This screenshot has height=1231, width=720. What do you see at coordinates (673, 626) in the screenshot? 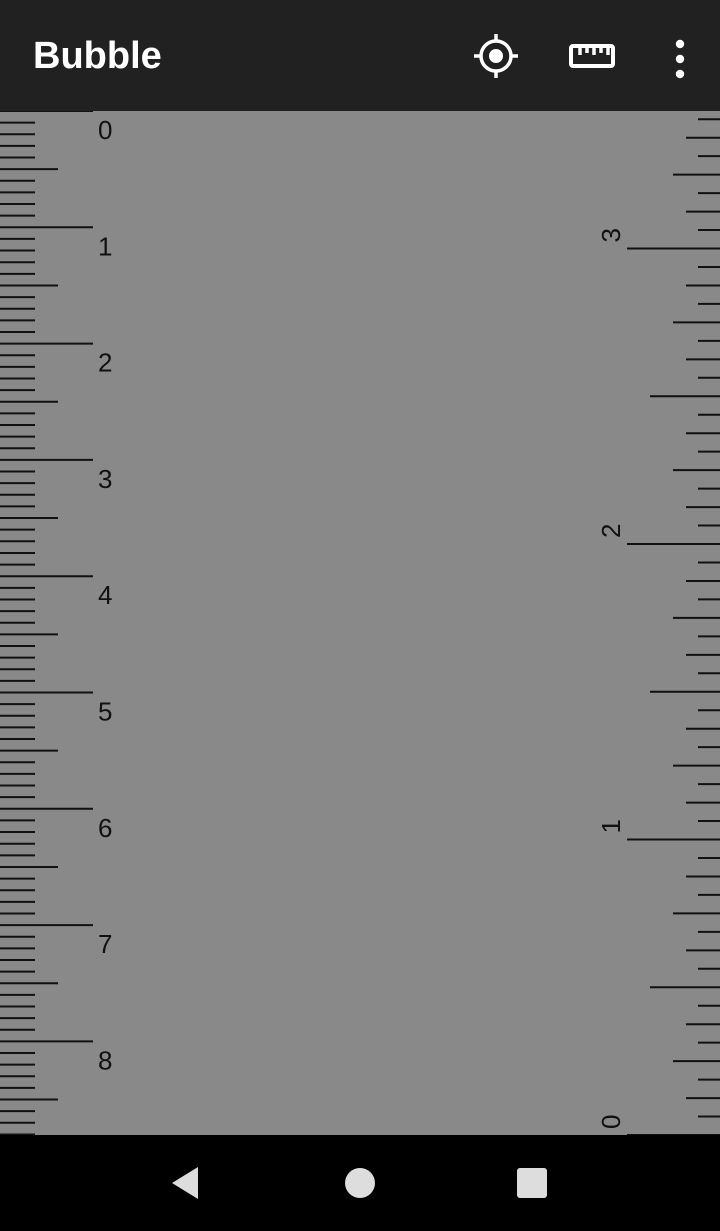
I see `right-ruler-ticks` at bounding box center [673, 626].